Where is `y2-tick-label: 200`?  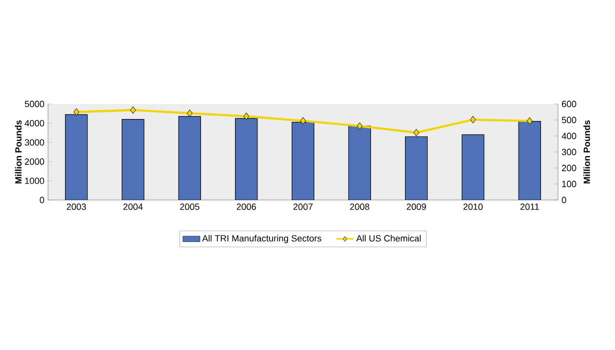 y2-tick-label: 200 is located at coordinates (569, 168).